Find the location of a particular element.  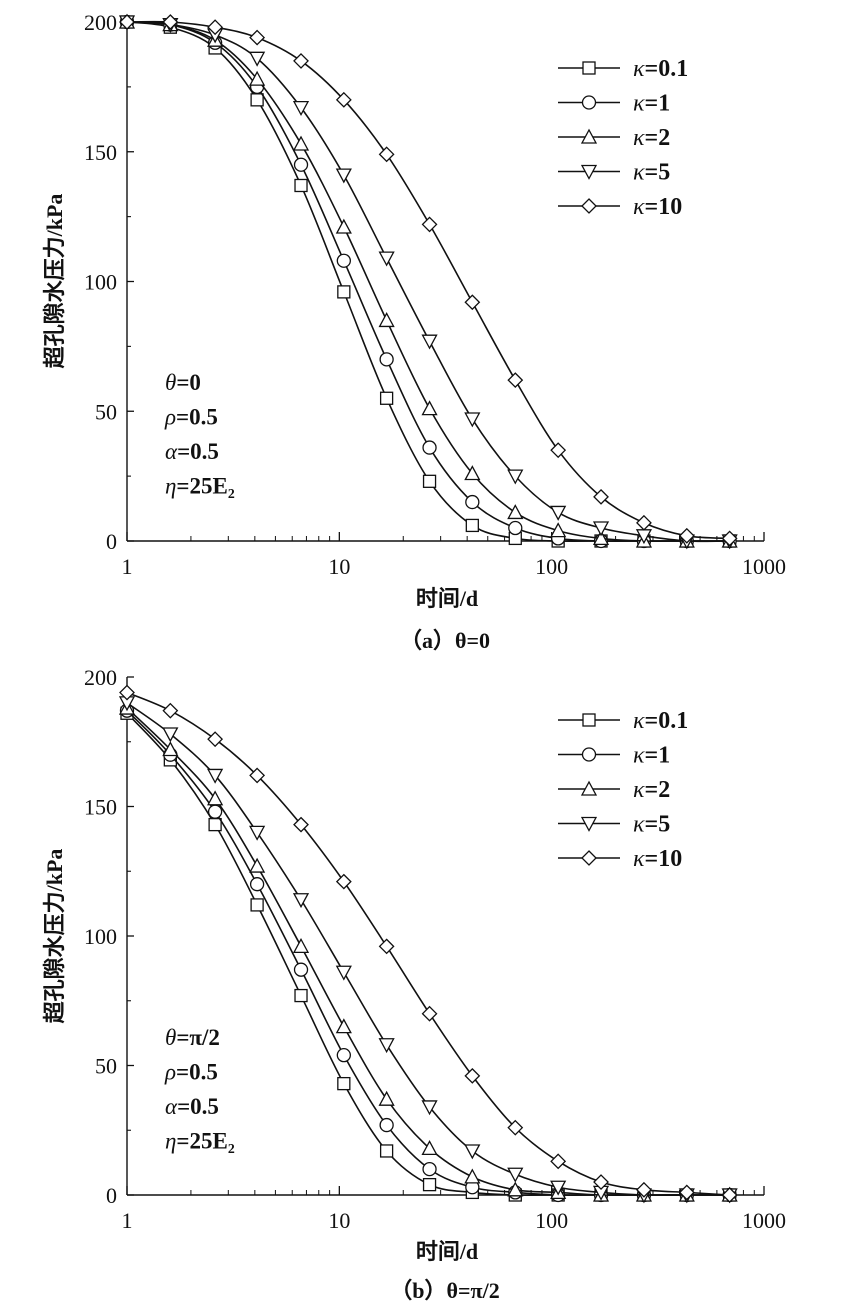

parameter-annotations: θ=0 ρ=0.5 α=0.5 η=25E₂ is located at coordinates (199, 434).